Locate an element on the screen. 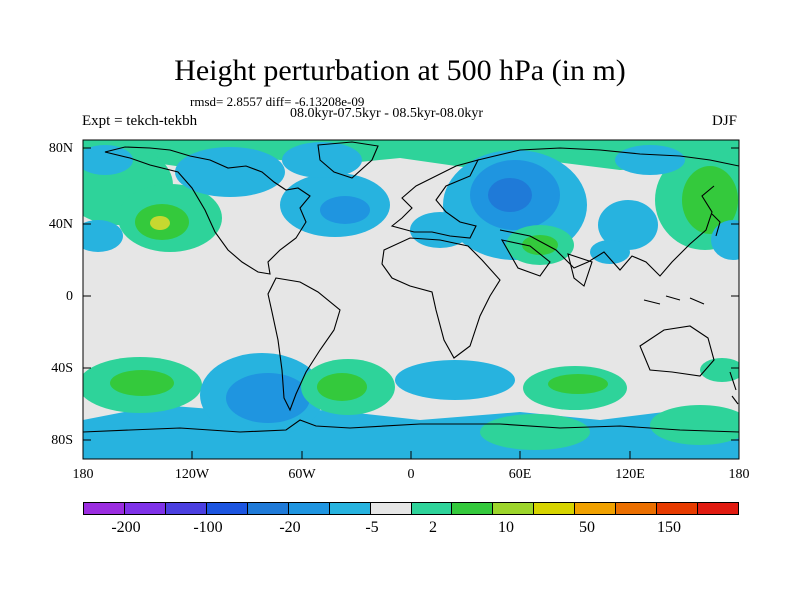 Image resolution: width=800 pixels, height=600 pixels. lat-tick-label: 40S is located at coordinates (62, 368).